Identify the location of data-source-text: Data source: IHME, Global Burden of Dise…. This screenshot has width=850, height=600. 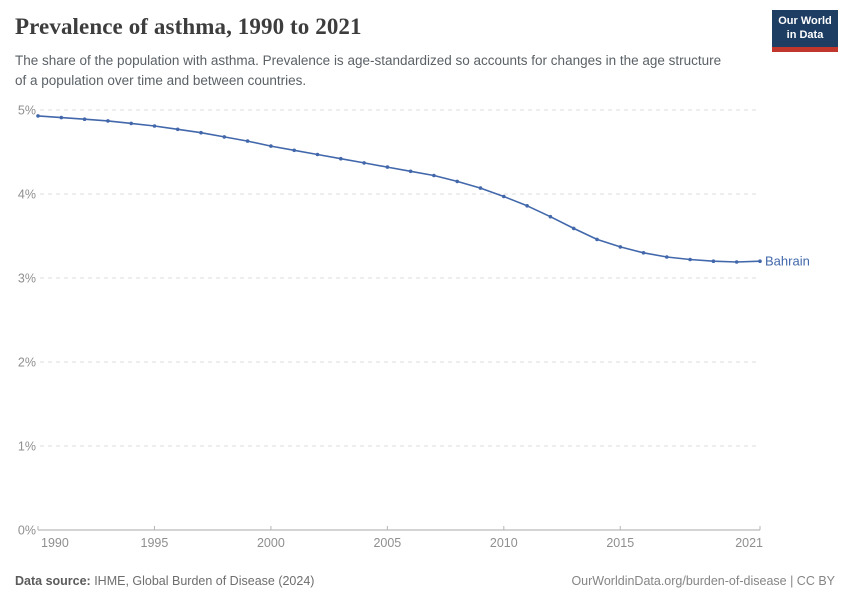
(165, 581).